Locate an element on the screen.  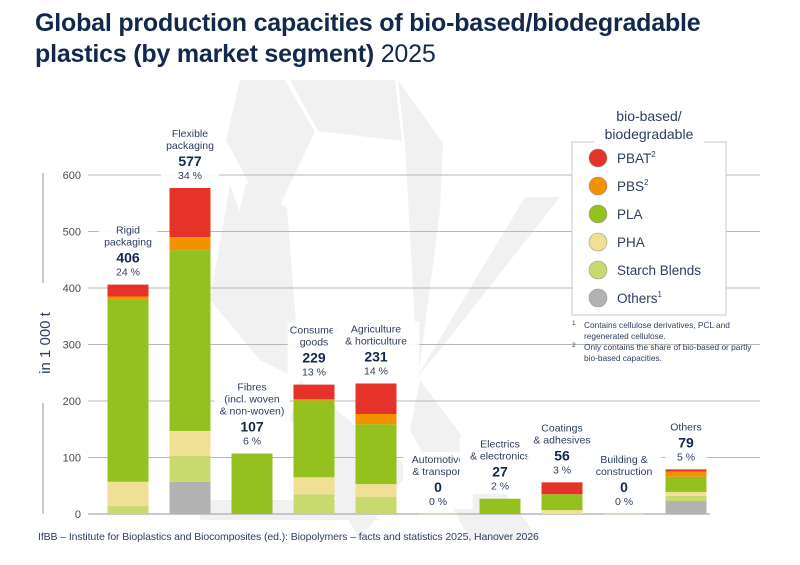
category-label: & electronics is located at coordinates (500, 457).